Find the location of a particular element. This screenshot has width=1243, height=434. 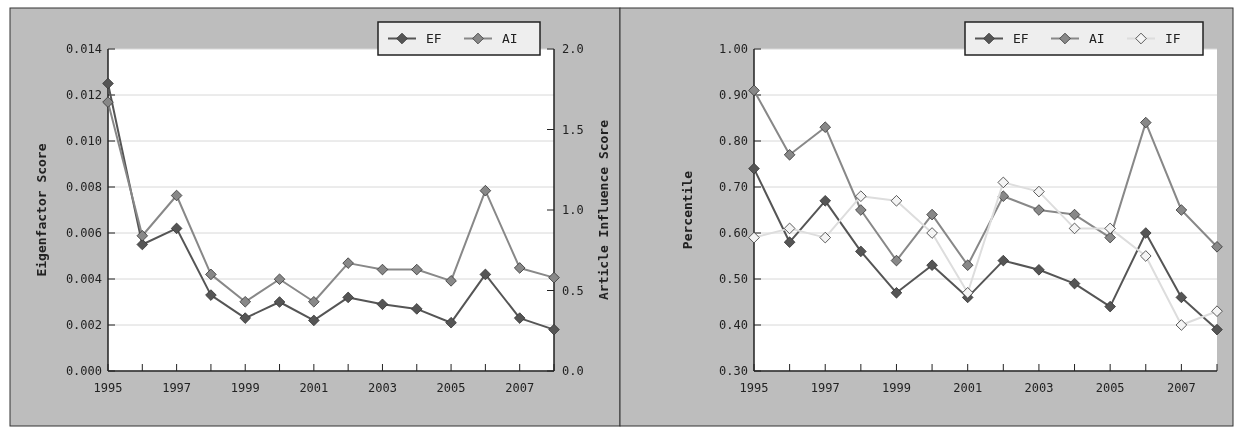

y2-tick-label: 2.0 is located at coordinates (573, 49).